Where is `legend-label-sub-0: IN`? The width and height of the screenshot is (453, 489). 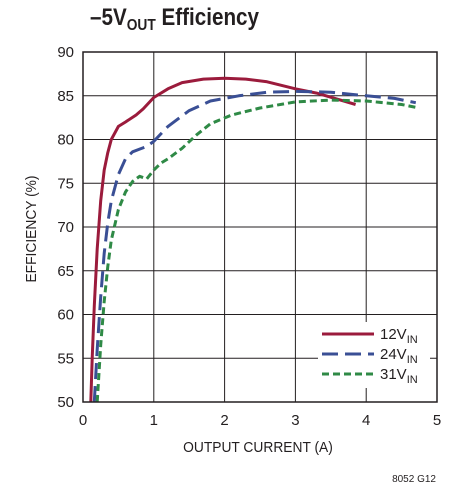 legend-label-sub-0: IN is located at coordinates (412, 340).